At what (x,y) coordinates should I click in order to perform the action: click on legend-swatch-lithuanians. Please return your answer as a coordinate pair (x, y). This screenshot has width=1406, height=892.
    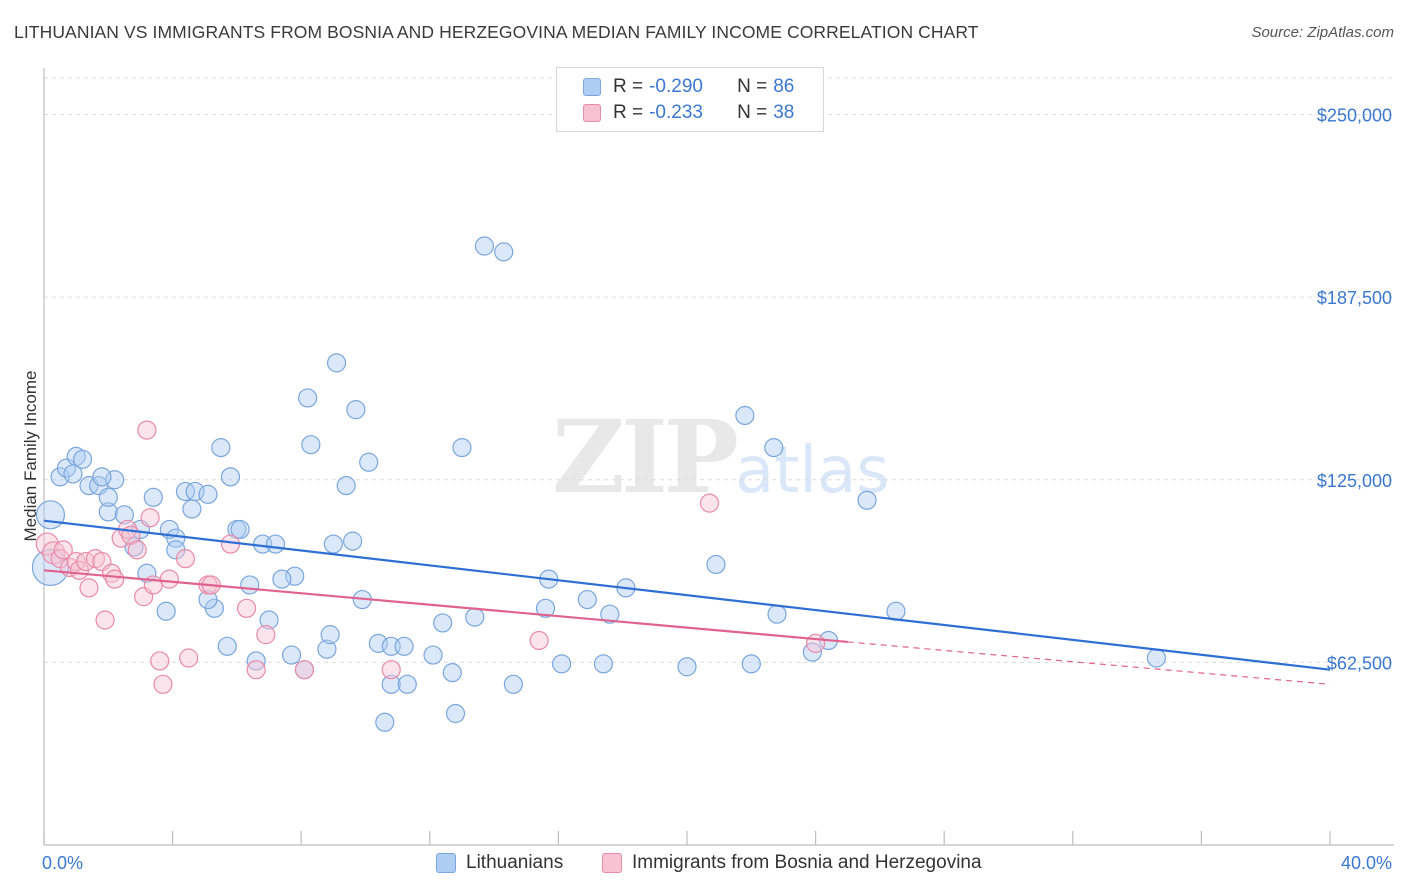
    Looking at the image, I should click on (592, 87).